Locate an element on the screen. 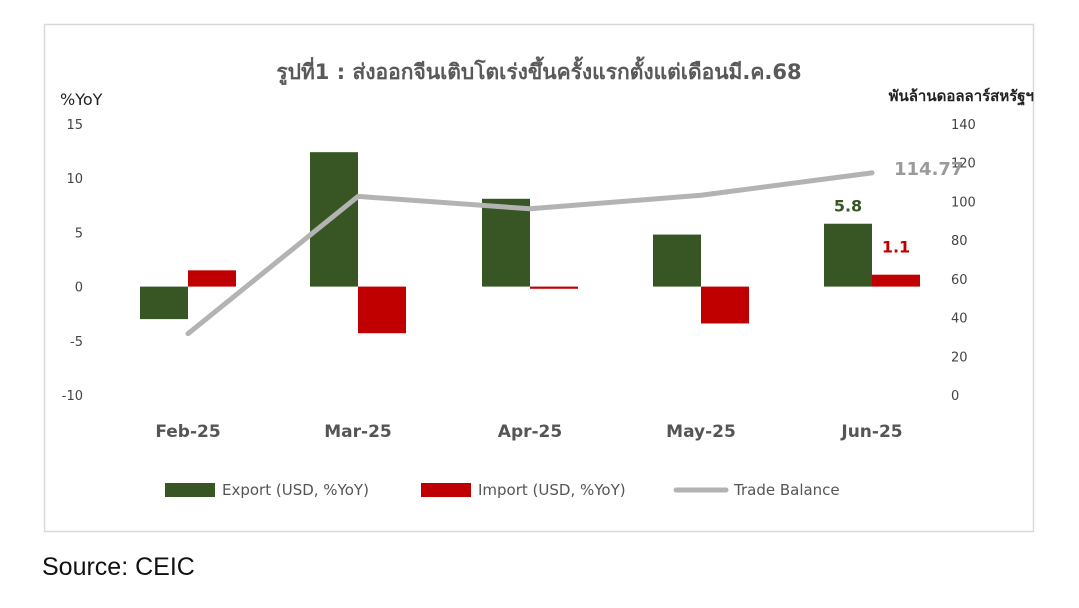 The image size is (1079, 608). legend-label: Trade Balance is located at coordinates (786, 490).